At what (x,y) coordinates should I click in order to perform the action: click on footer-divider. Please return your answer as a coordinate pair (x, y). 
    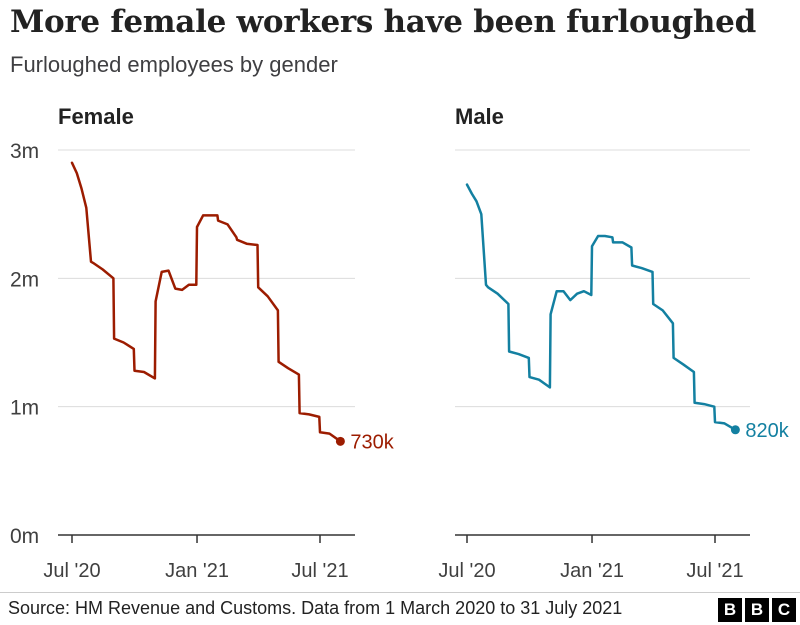
    Looking at the image, I should click on (400, 592).